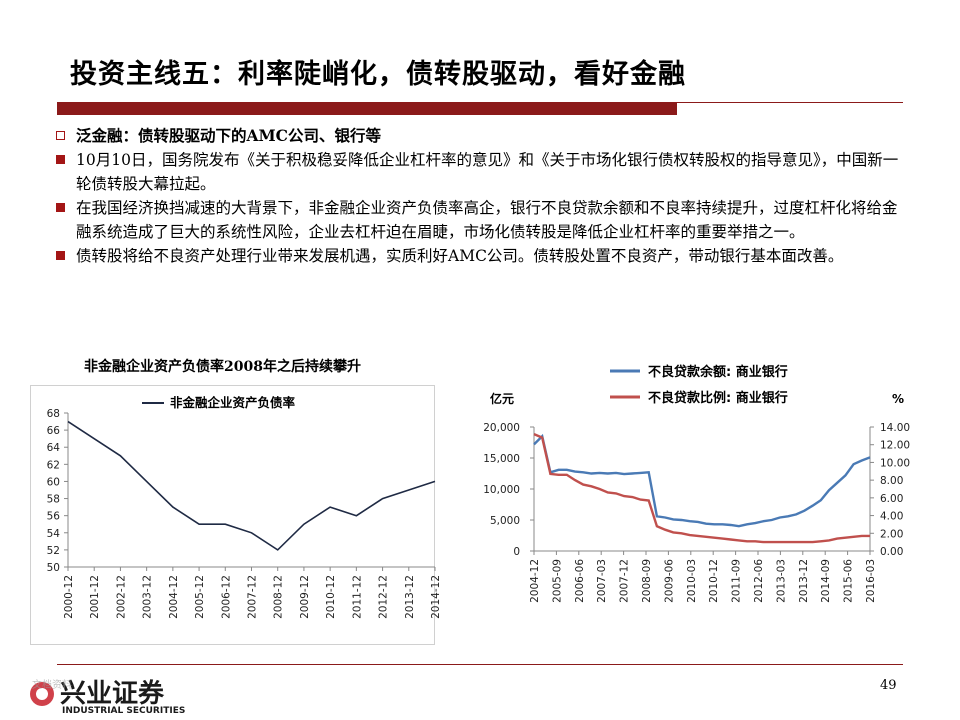  I want to click on x-tick-label: 2011-12, so click(357, 597).